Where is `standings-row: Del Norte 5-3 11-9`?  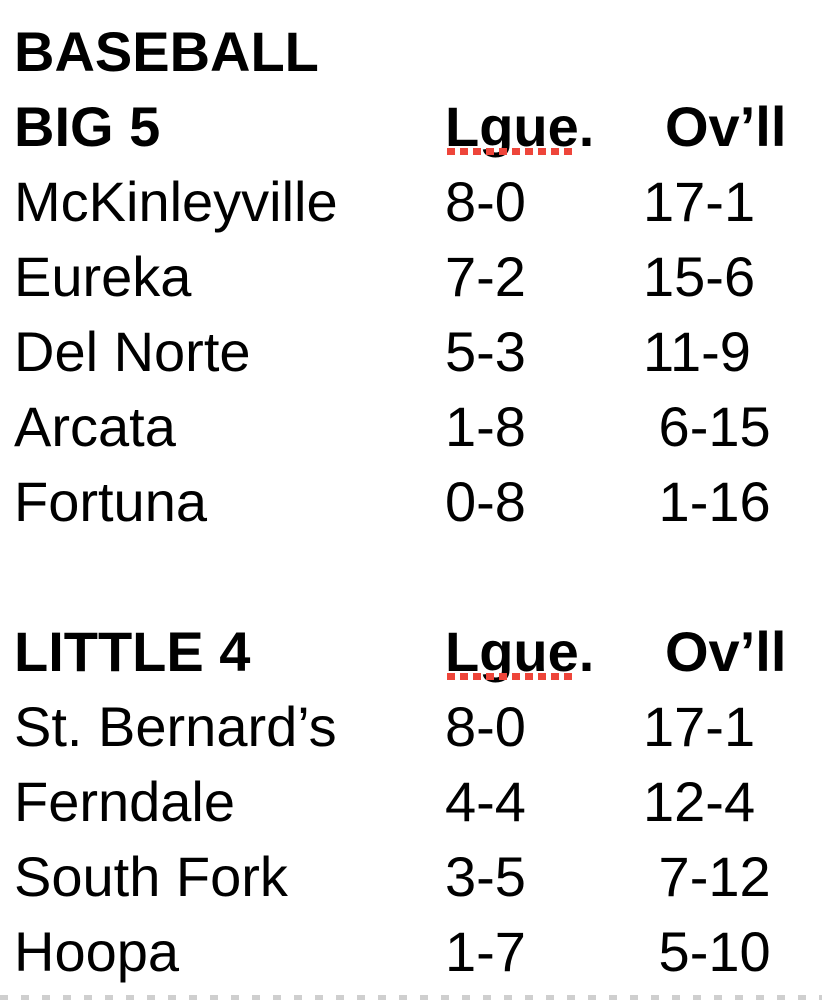 standings-row: Del Norte 5-3 11-9 is located at coordinates (418, 351).